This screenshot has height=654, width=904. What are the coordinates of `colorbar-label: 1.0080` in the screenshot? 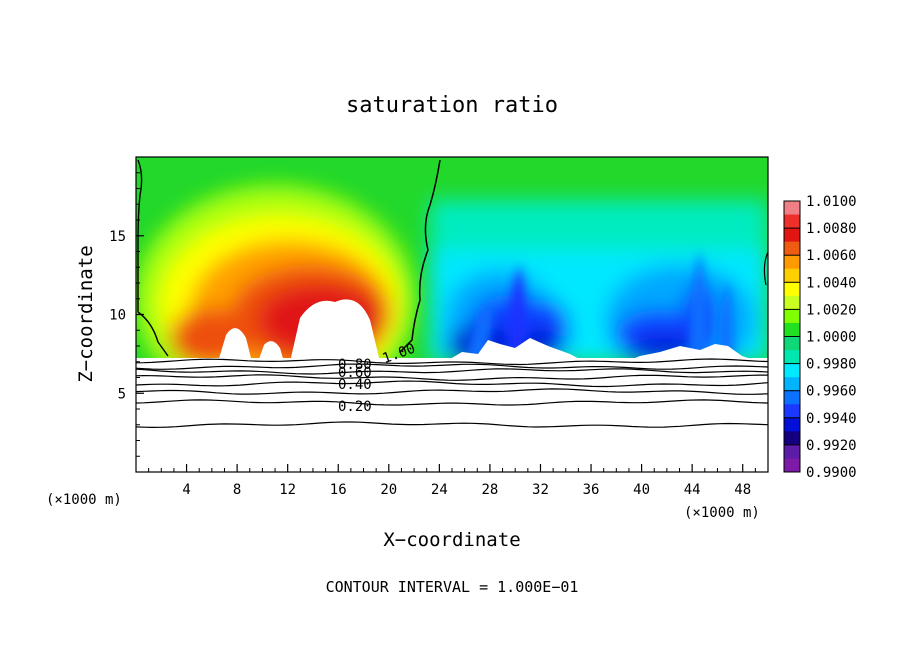 It's located at (831, 229).